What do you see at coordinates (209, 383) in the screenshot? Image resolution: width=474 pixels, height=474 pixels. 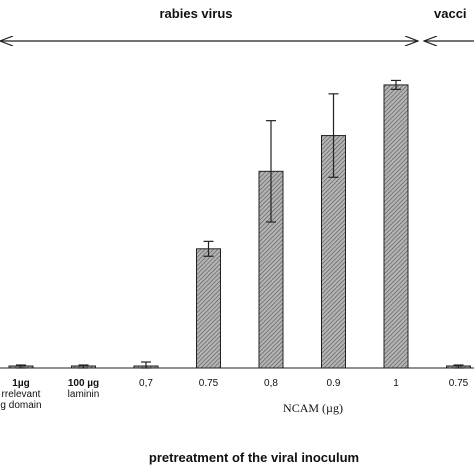 I see `tick-label-3-1: 0.75` at bounding box center [209, 383].